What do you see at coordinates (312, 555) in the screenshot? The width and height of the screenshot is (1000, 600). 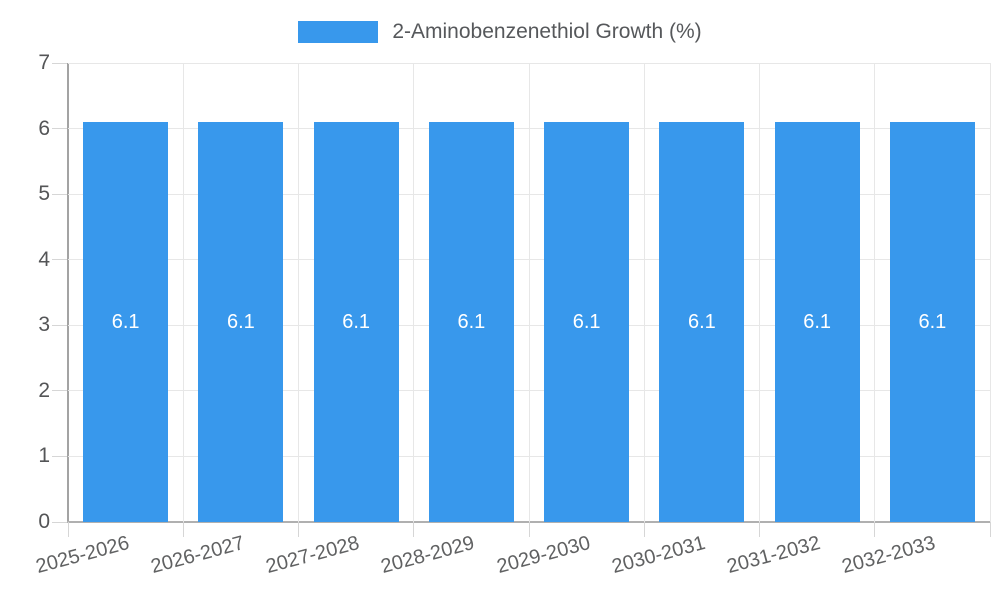 I see `x-tick-label: 2027-2028` at bounding box center [312, 555].